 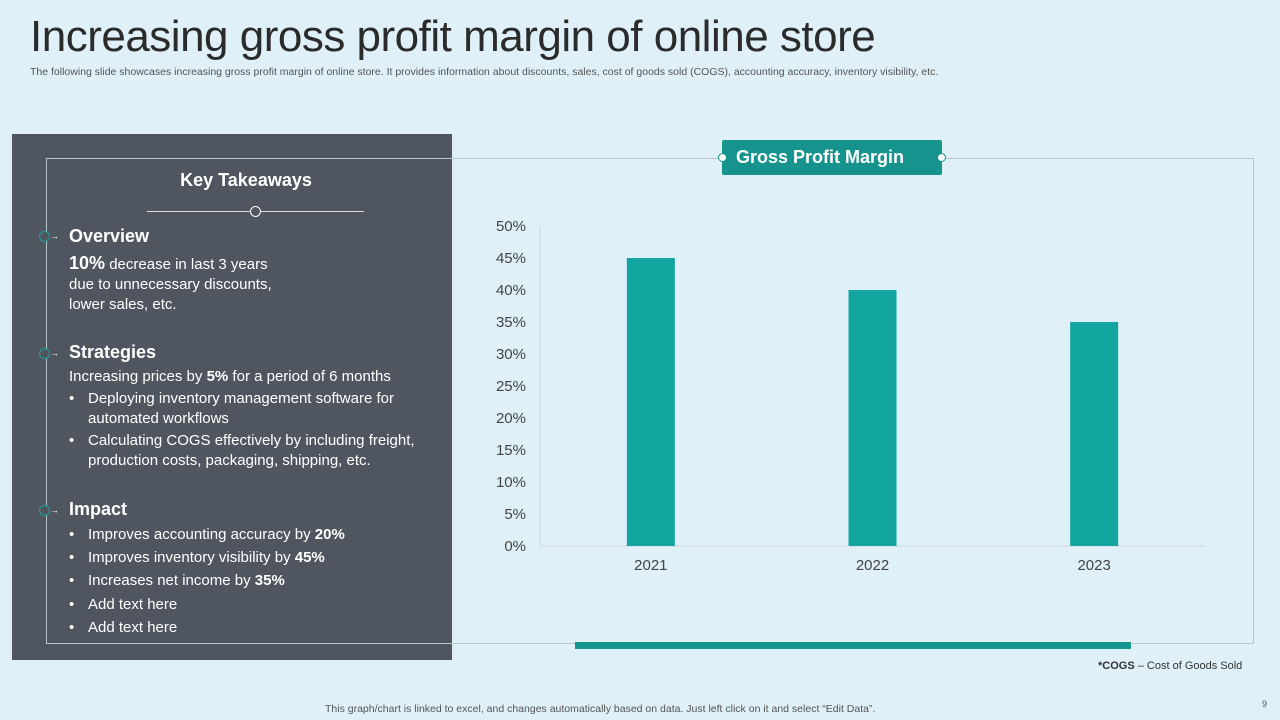 What do you see at coordinates (832, 157) in the screenshot?
I see `chart-label-tag: Gross Profit Margin` at bounding box center [832, 157].